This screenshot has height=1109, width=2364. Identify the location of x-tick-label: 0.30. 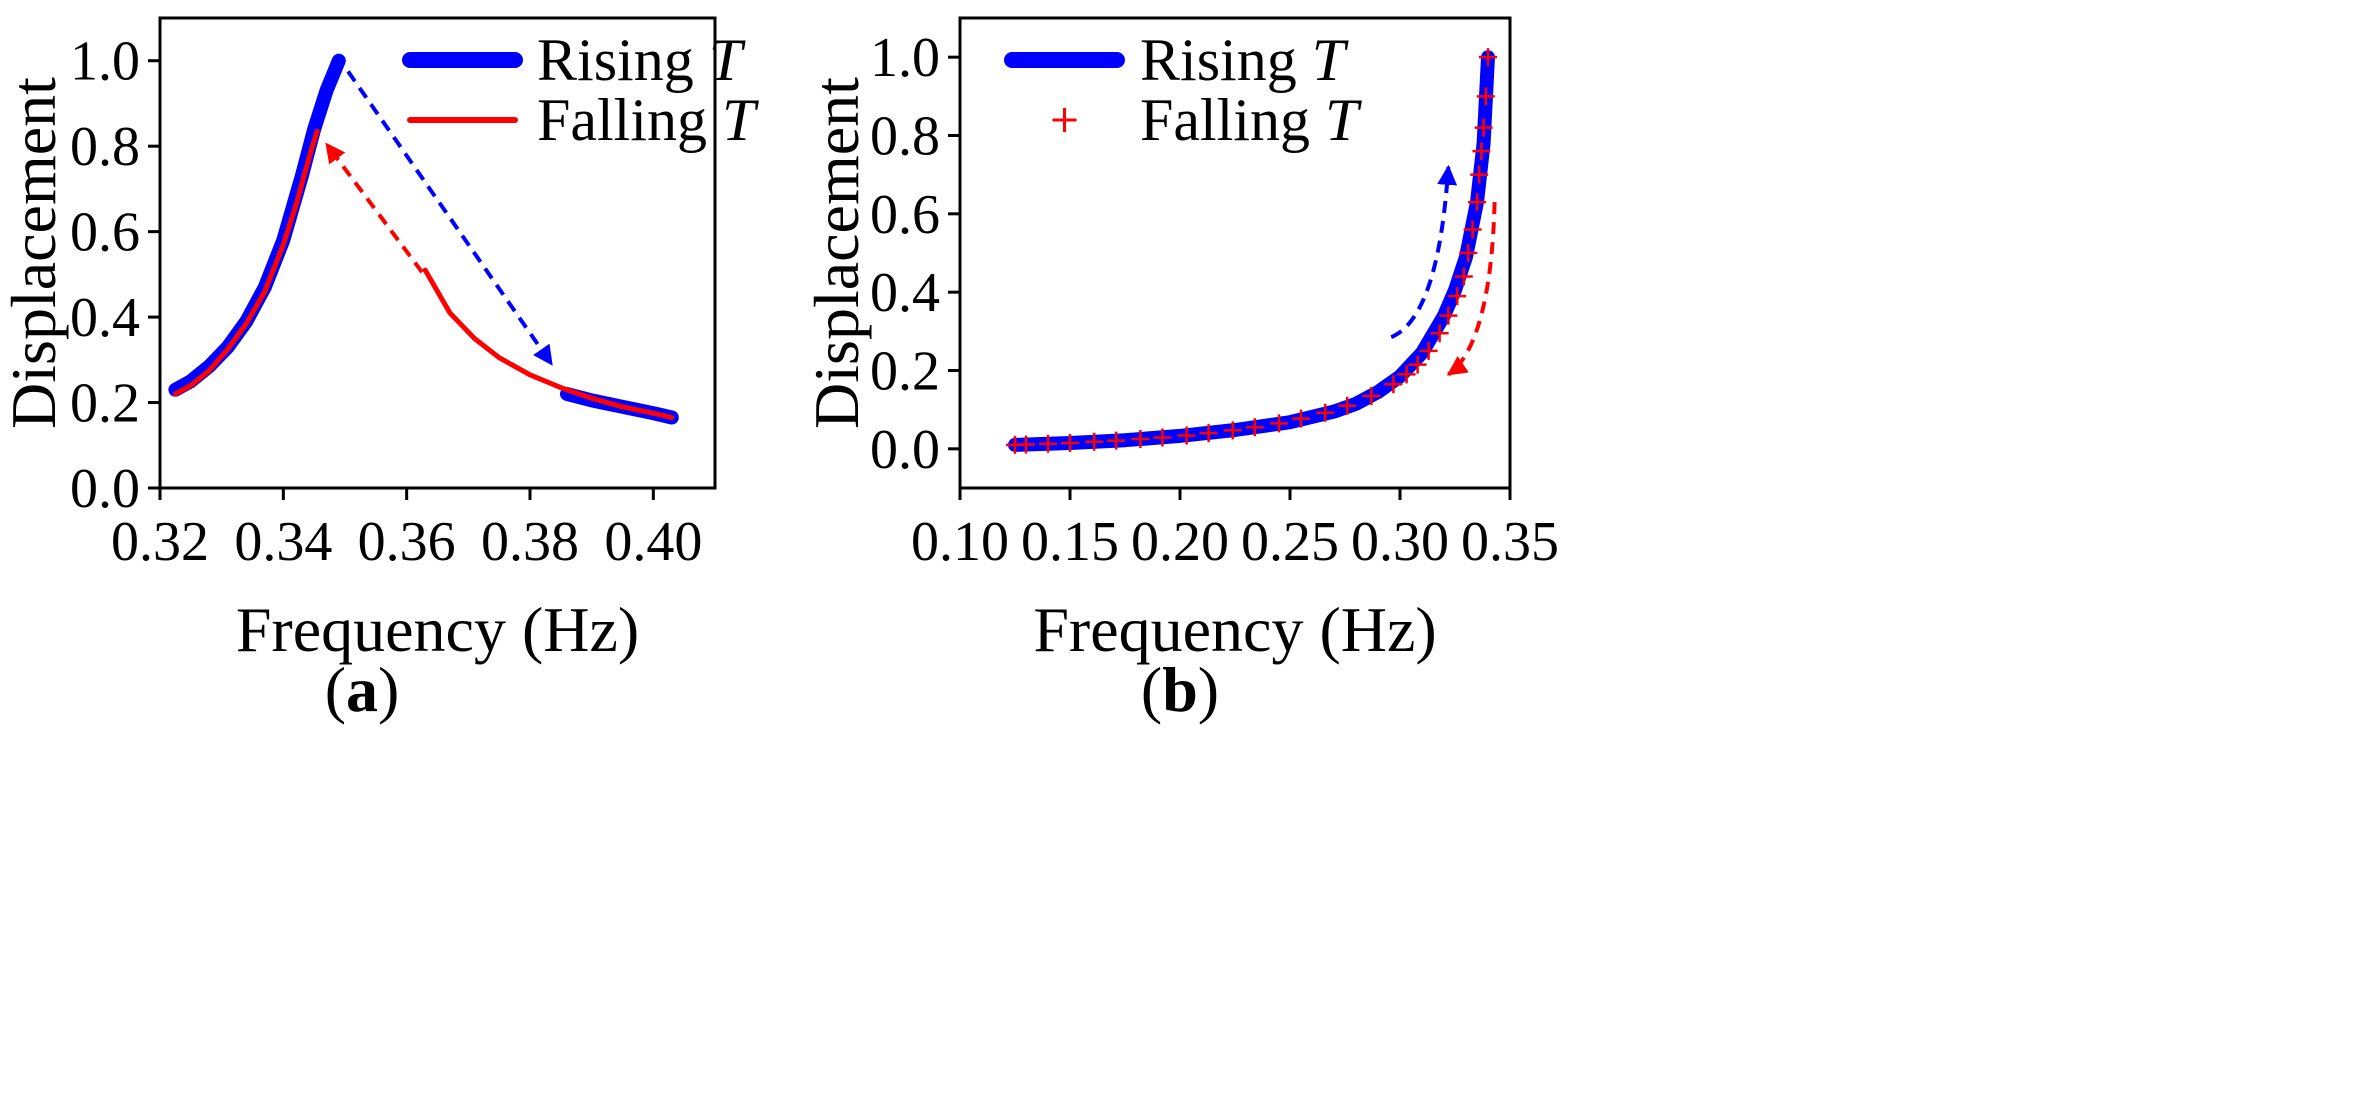
(1400, 542).